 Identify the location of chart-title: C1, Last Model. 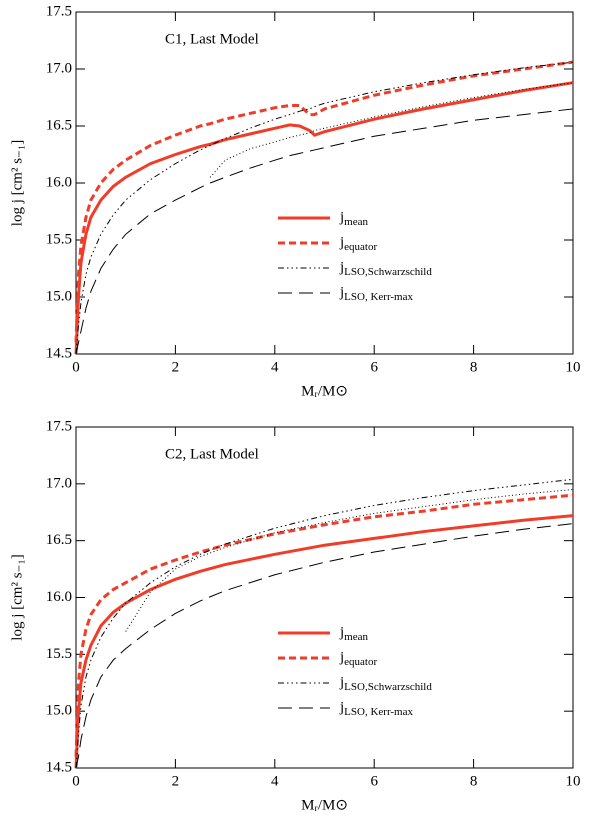
(212, 39).